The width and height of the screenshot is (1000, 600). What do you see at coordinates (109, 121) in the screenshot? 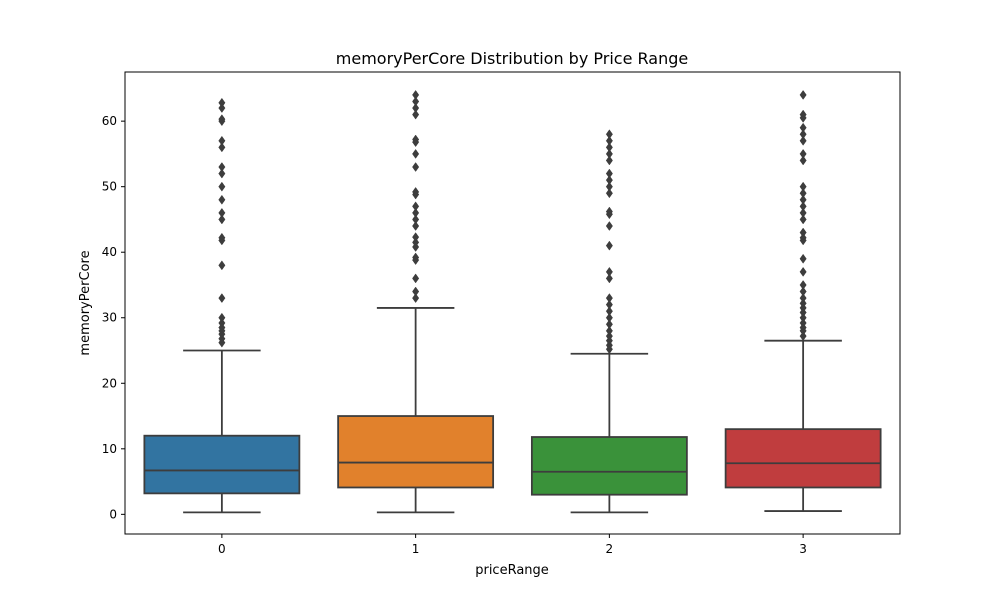
I see `y-tick-label: 60` at bounding box center [109, 121].